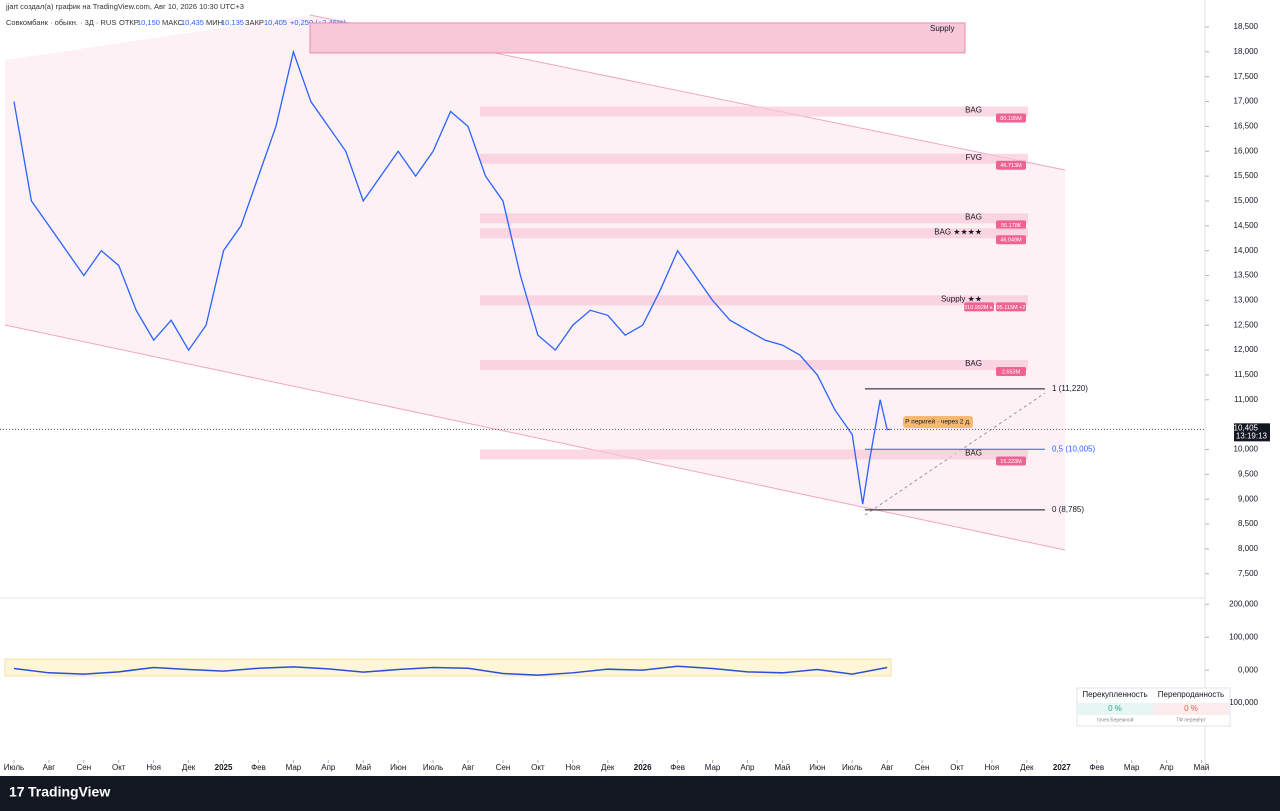  Describe the element at coordinates (1246, 427) in the screenshot. I see `last-price: 10,405` at that location.